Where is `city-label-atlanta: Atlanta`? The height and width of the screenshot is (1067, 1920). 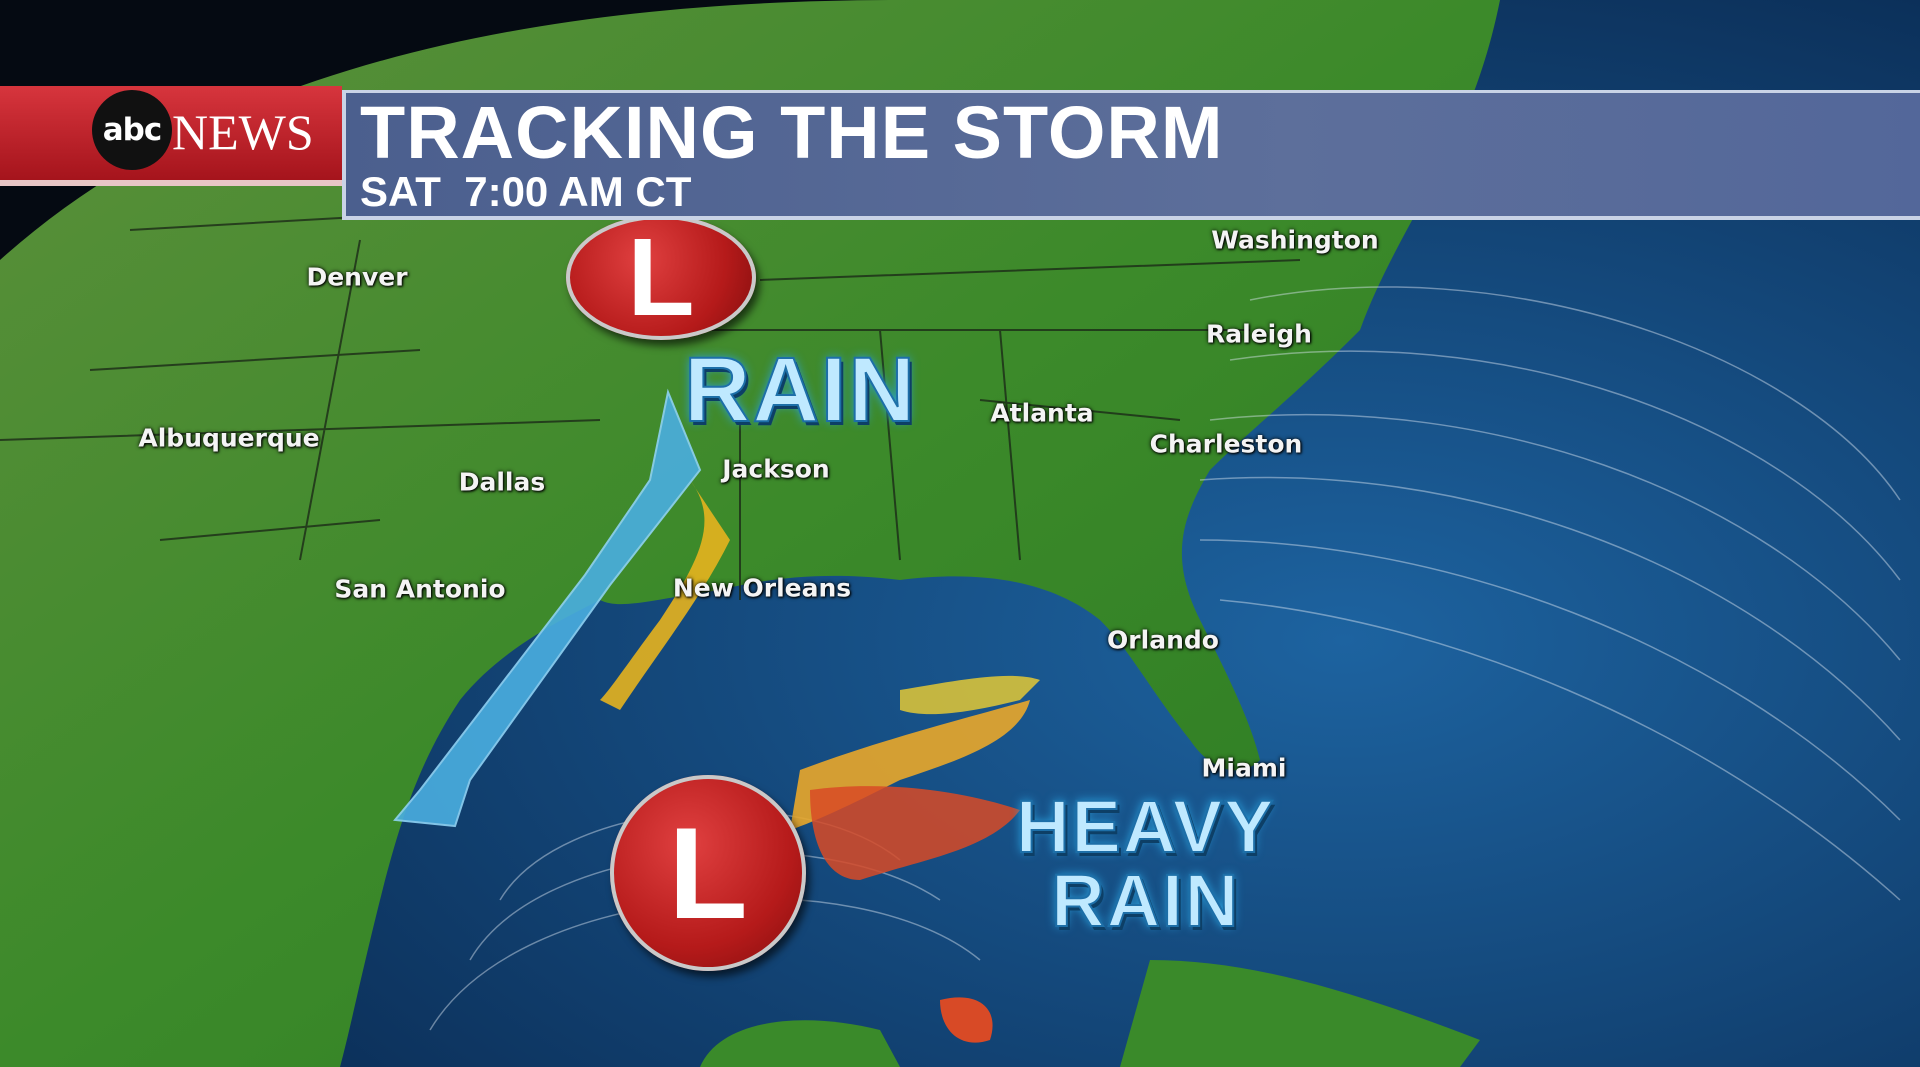 city-label-atlanta: Atlanta is located at coordinates (1042, 413).